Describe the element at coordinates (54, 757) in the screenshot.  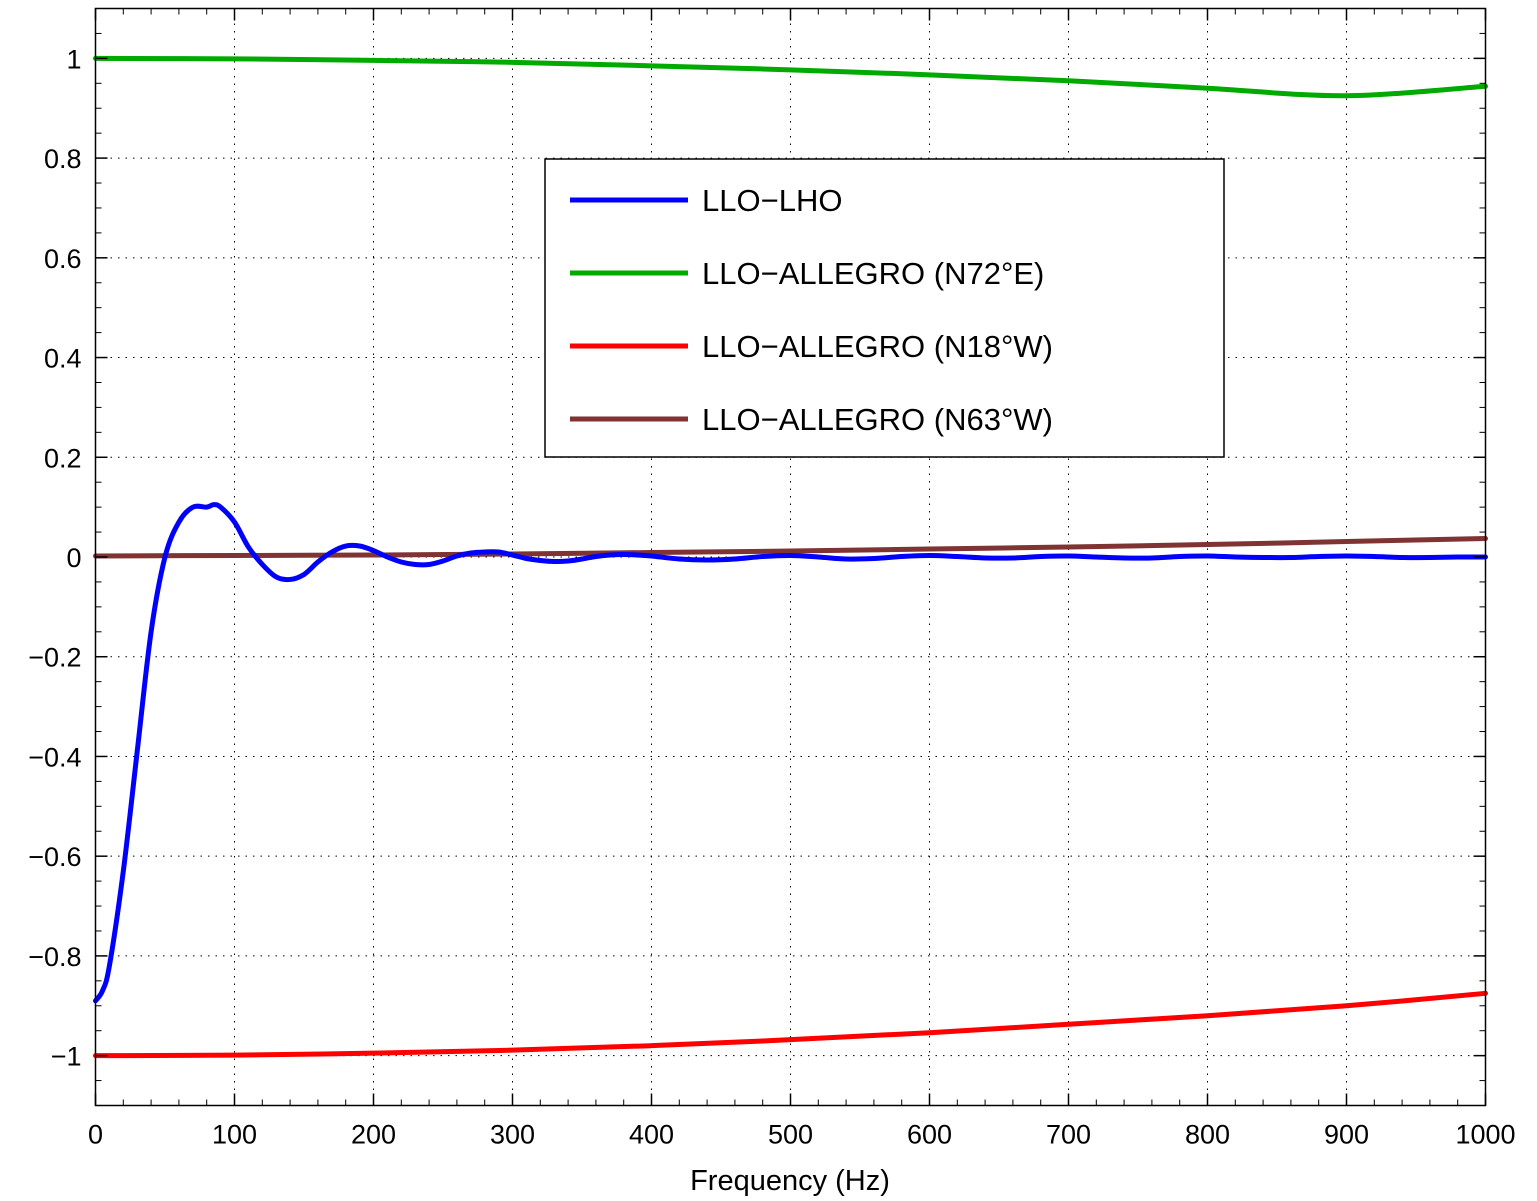
I see `y-tick-label: −0.4` at that location.